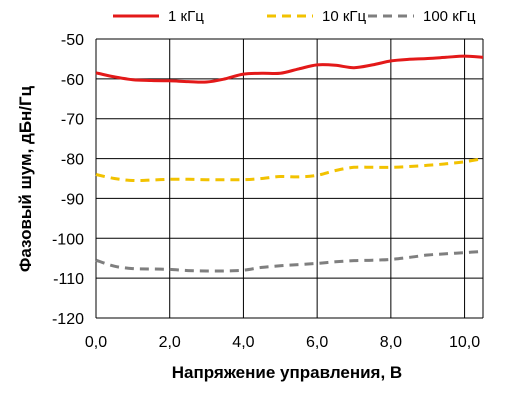  Describe the element at coordinates (449, 16) in the screenshot. I see `legend-label-2: 100 кГц` at that location.